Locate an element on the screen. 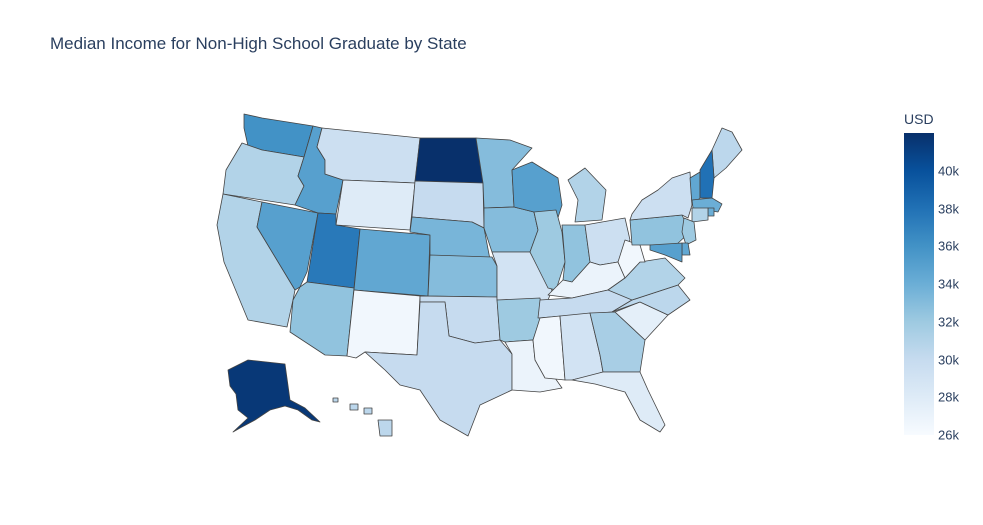 The image size is (983, 525). state-ri is located at coordinates (711, 212).